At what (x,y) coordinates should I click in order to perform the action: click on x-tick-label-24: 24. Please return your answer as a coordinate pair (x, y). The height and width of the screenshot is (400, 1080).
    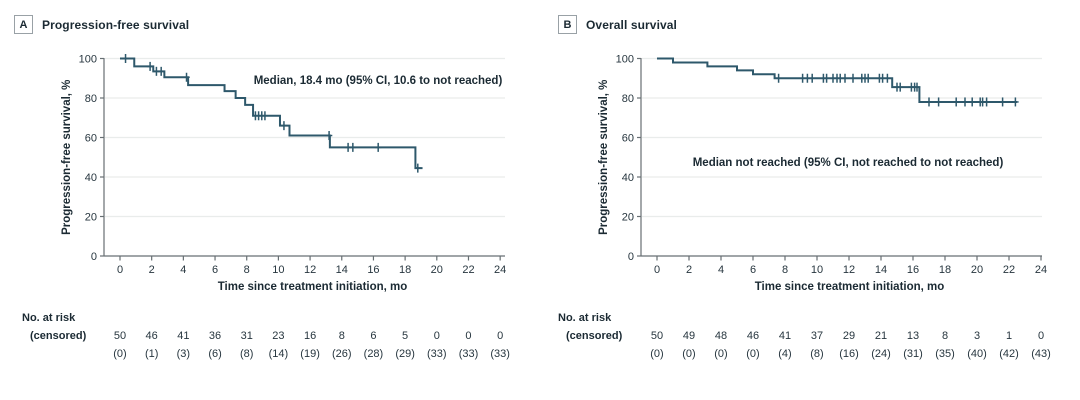
    Looking at the image, I should click on (500, 270).